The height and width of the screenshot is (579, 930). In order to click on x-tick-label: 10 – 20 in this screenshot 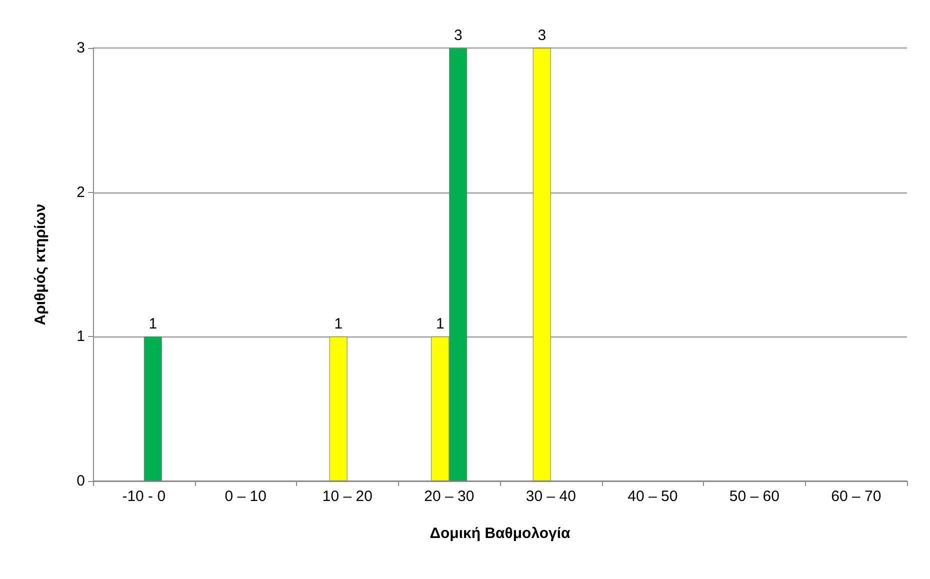, I will do `click(347, 496)`.